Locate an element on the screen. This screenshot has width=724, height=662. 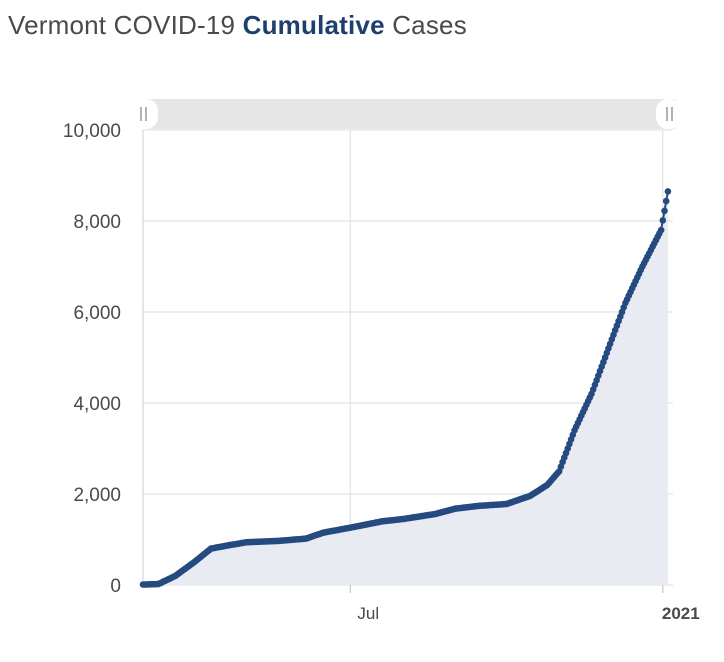
y-tick-label: 0 is located at coordinates (115, 586).